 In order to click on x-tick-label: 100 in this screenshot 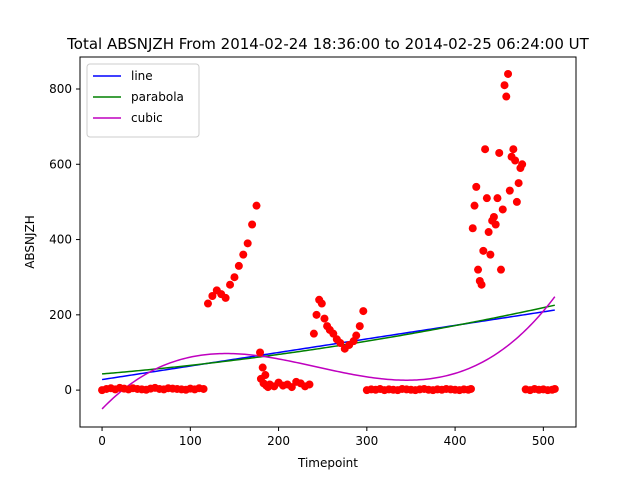, I will do `click(190, 441)`.